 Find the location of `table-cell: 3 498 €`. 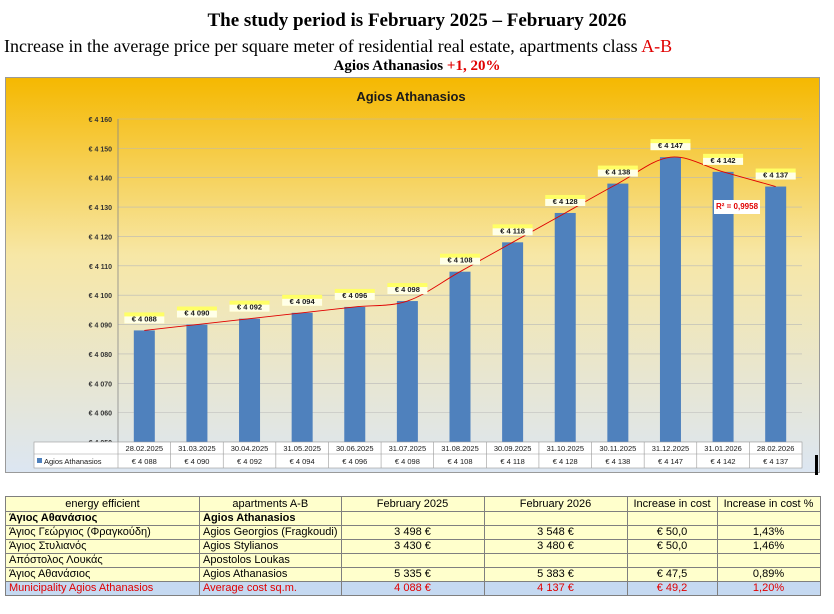

table-cell: 3 498 € is located at coordinates (412, 532).